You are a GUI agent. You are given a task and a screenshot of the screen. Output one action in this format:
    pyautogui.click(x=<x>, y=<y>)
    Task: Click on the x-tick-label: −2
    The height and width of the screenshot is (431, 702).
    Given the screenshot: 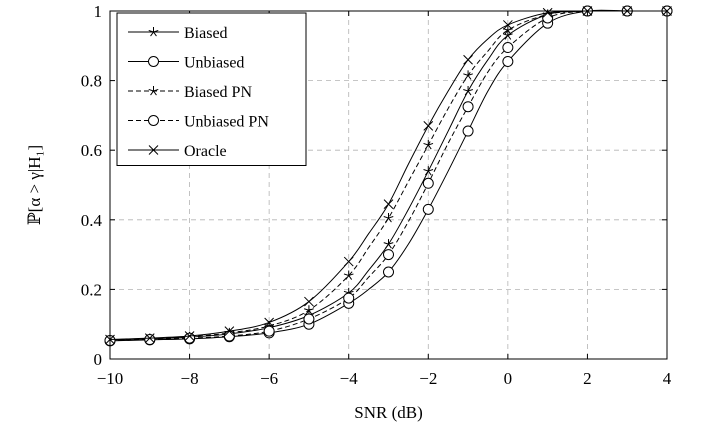 What is the action you would take?
    pyautogui.click(x=428, y=378)
    